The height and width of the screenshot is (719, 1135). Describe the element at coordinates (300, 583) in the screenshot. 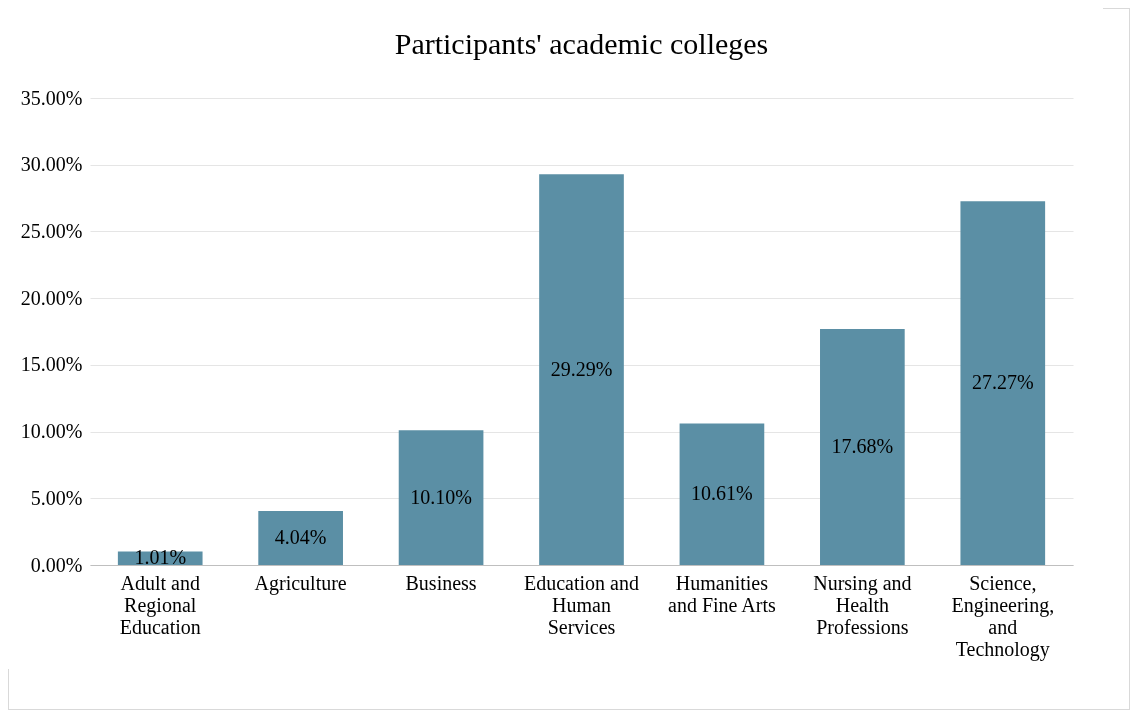

I see `x-tick-label: Agriculture` at that location.